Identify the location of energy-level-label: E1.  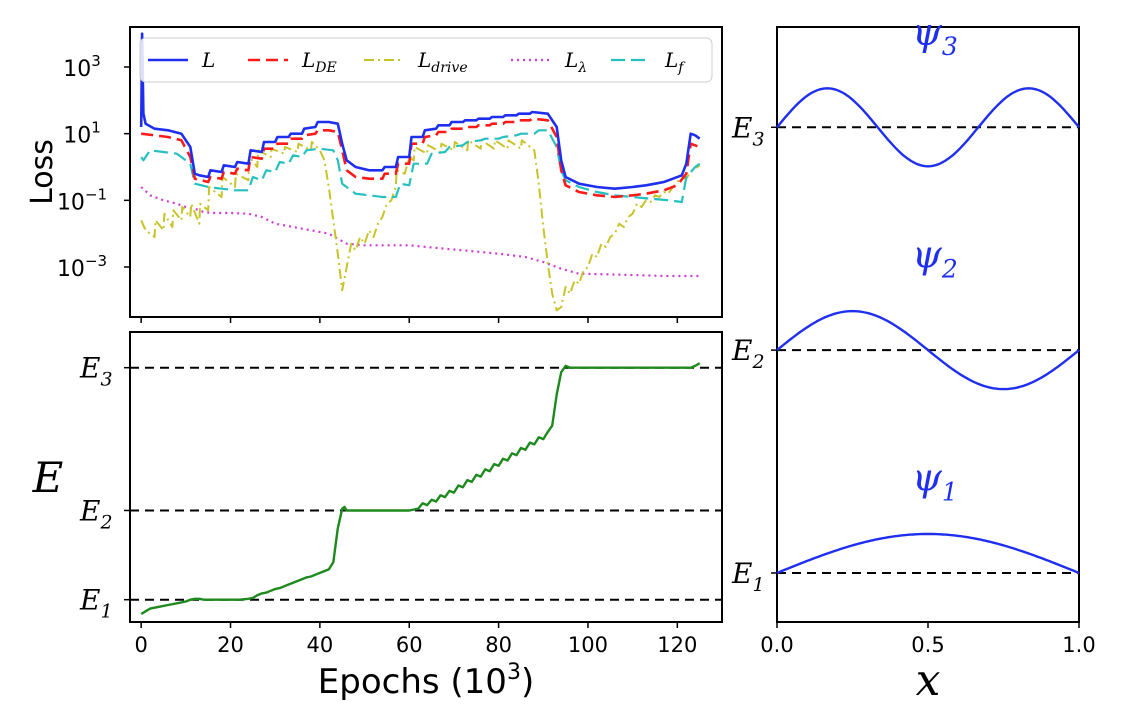
(96, 603).